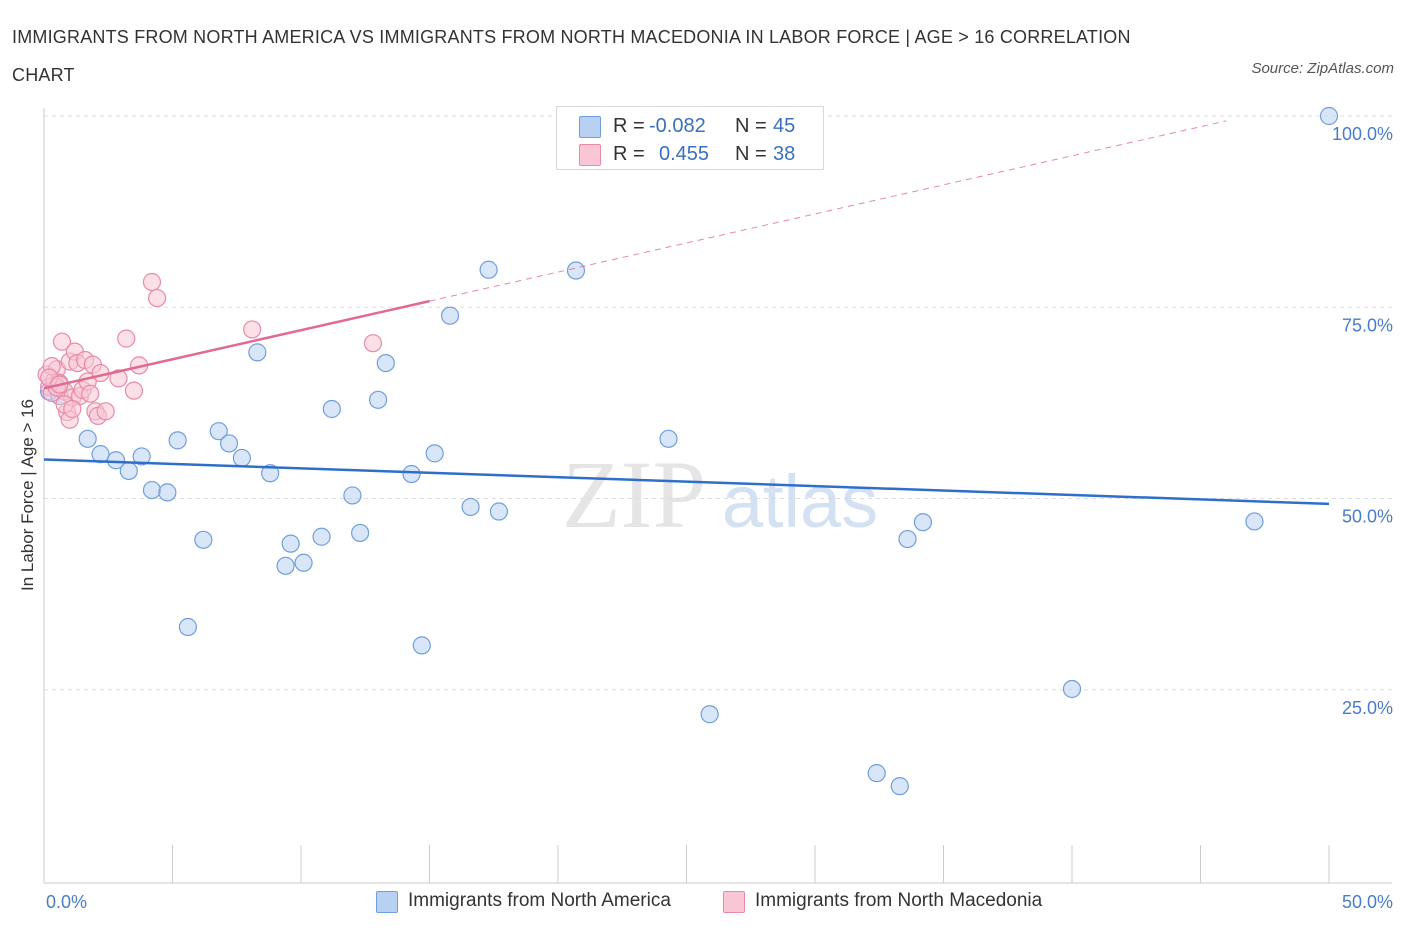 The image size is (1406, 930). I want to click on watermark: ZIP atlas, so click(720, 494).